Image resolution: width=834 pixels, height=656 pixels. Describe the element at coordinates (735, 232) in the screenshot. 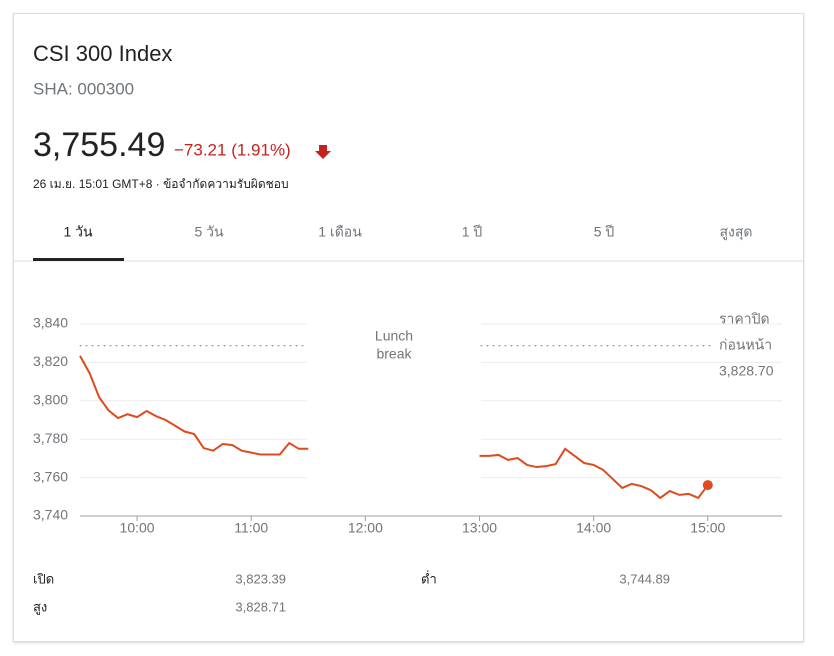

I see `tab: สูงสุด` at that location.